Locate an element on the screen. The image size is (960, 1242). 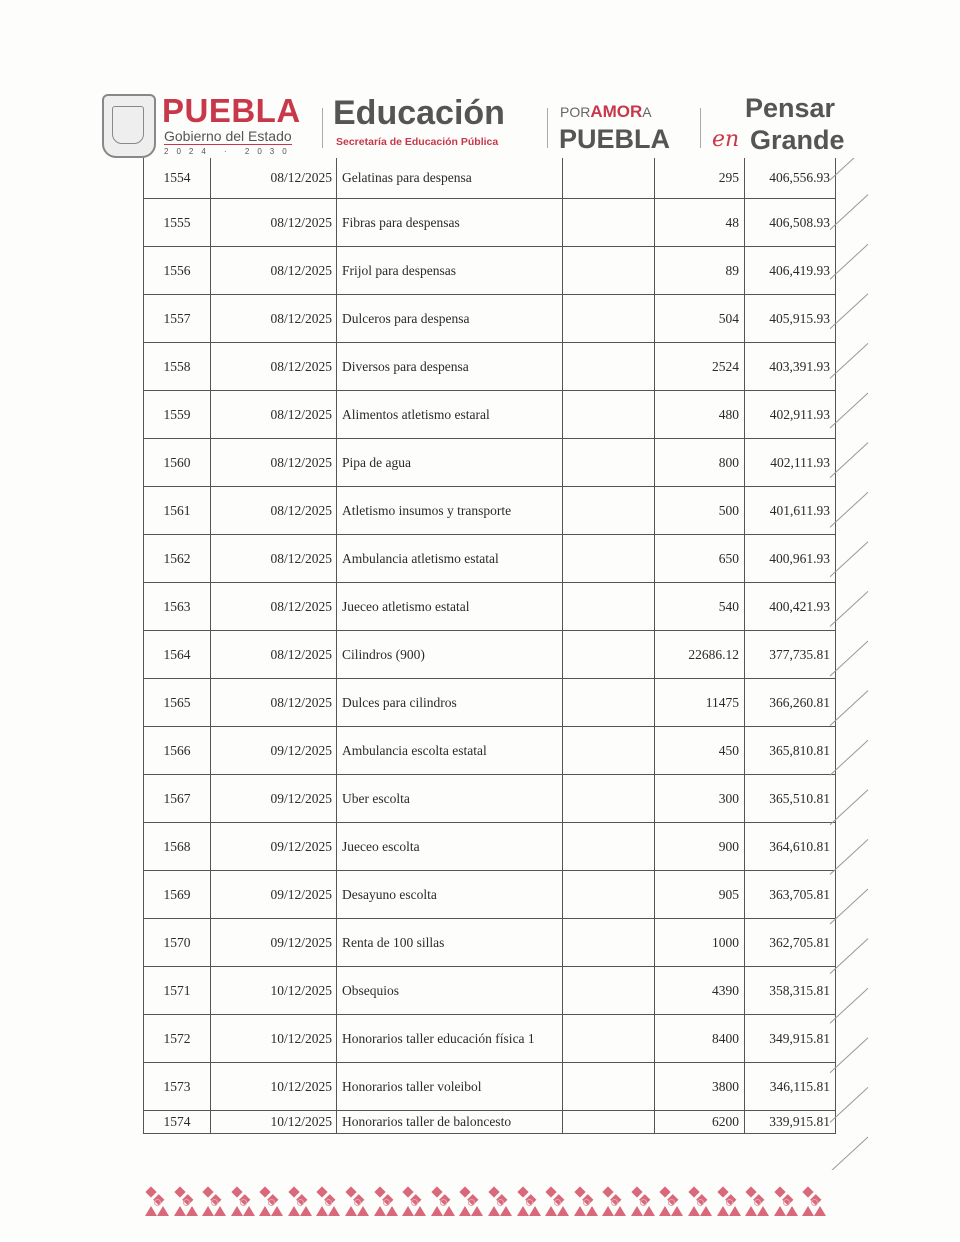
cell-concept: Renta de 100 sillas is located at coordinates (449, 942).